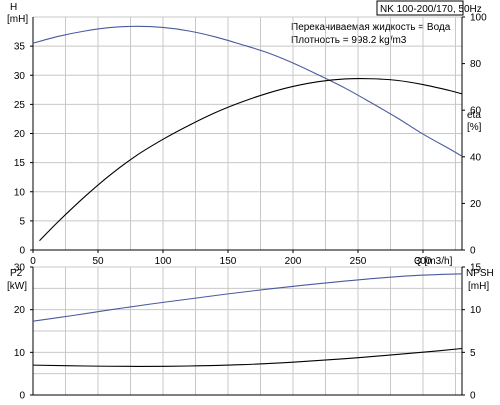 The width and height of the screenshot is (500, 405). What do you see at coordinates (476, 111) in the screenshot?
I see `upper-right-tick-label: 60` at bounding box center [476, 111].